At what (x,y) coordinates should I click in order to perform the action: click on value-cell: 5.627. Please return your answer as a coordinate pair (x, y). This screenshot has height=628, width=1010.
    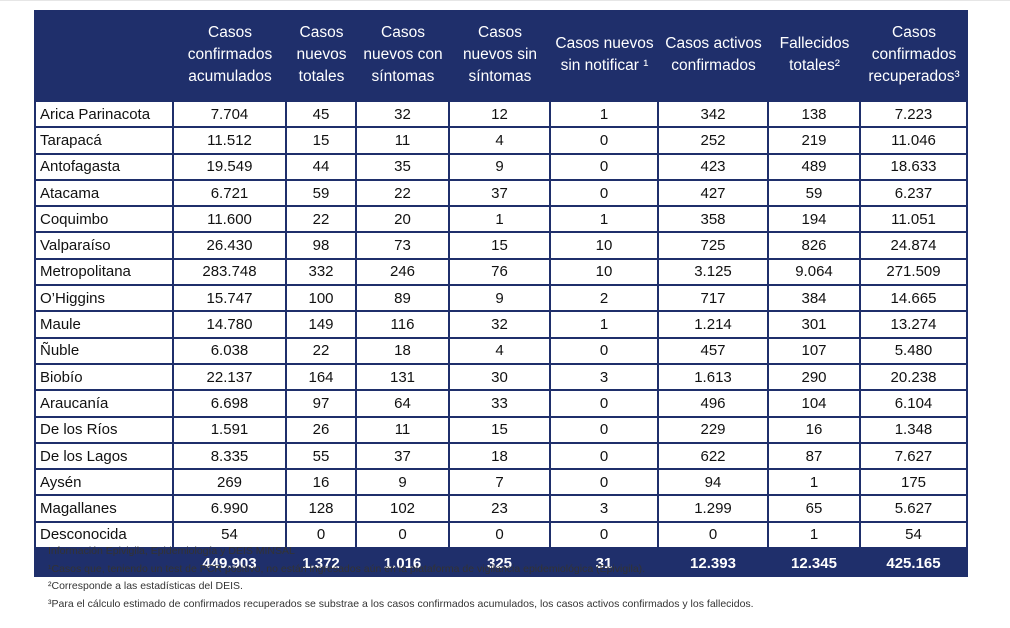
    Looking at the image, I should click on (914, 509).